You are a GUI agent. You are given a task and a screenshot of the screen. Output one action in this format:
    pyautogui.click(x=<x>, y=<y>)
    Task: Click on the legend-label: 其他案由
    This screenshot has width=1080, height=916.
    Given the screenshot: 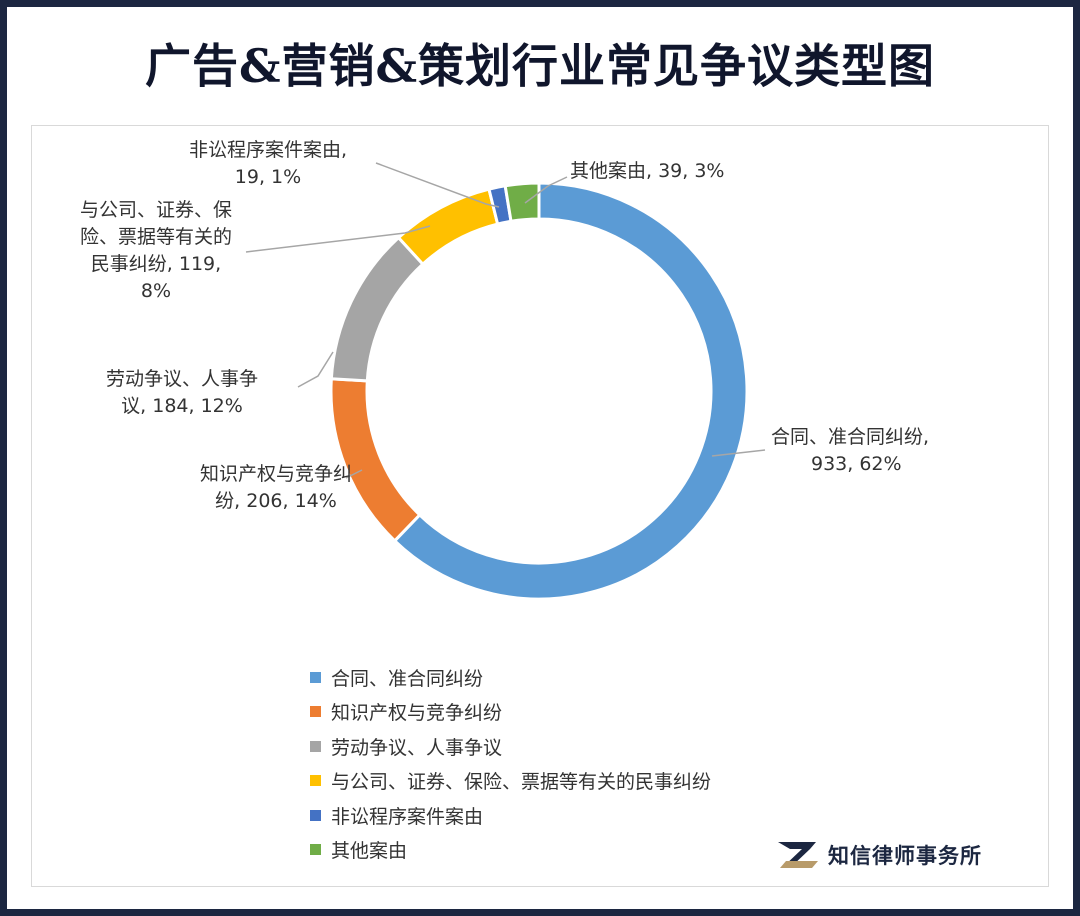 What is the action you would take?
    pyautogui.click(x=369, y=851)
    